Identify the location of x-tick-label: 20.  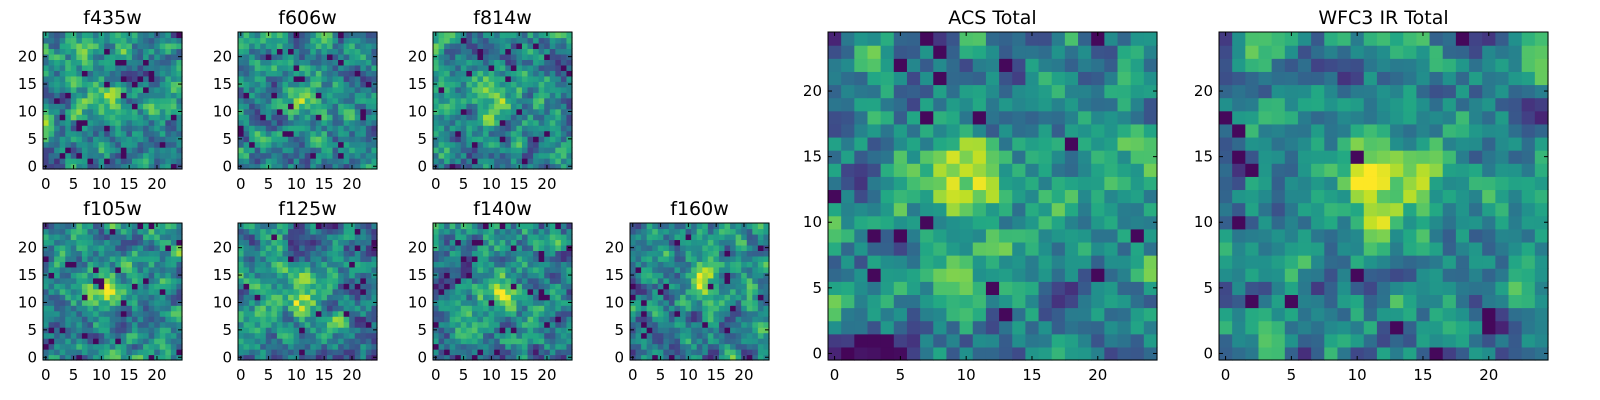
(743, 375).